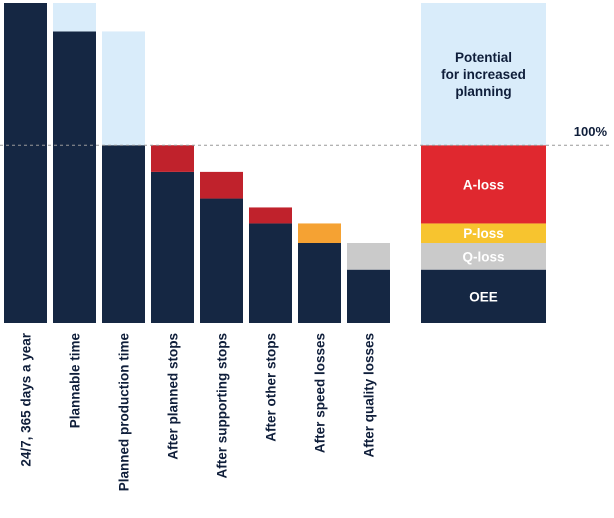 The height and width of the screenshot is (518, 614). What do you see at coordinates (369, 395) in the screenshot?
I see `category-label-8: After quality losses` at bounding box center [369, 395].